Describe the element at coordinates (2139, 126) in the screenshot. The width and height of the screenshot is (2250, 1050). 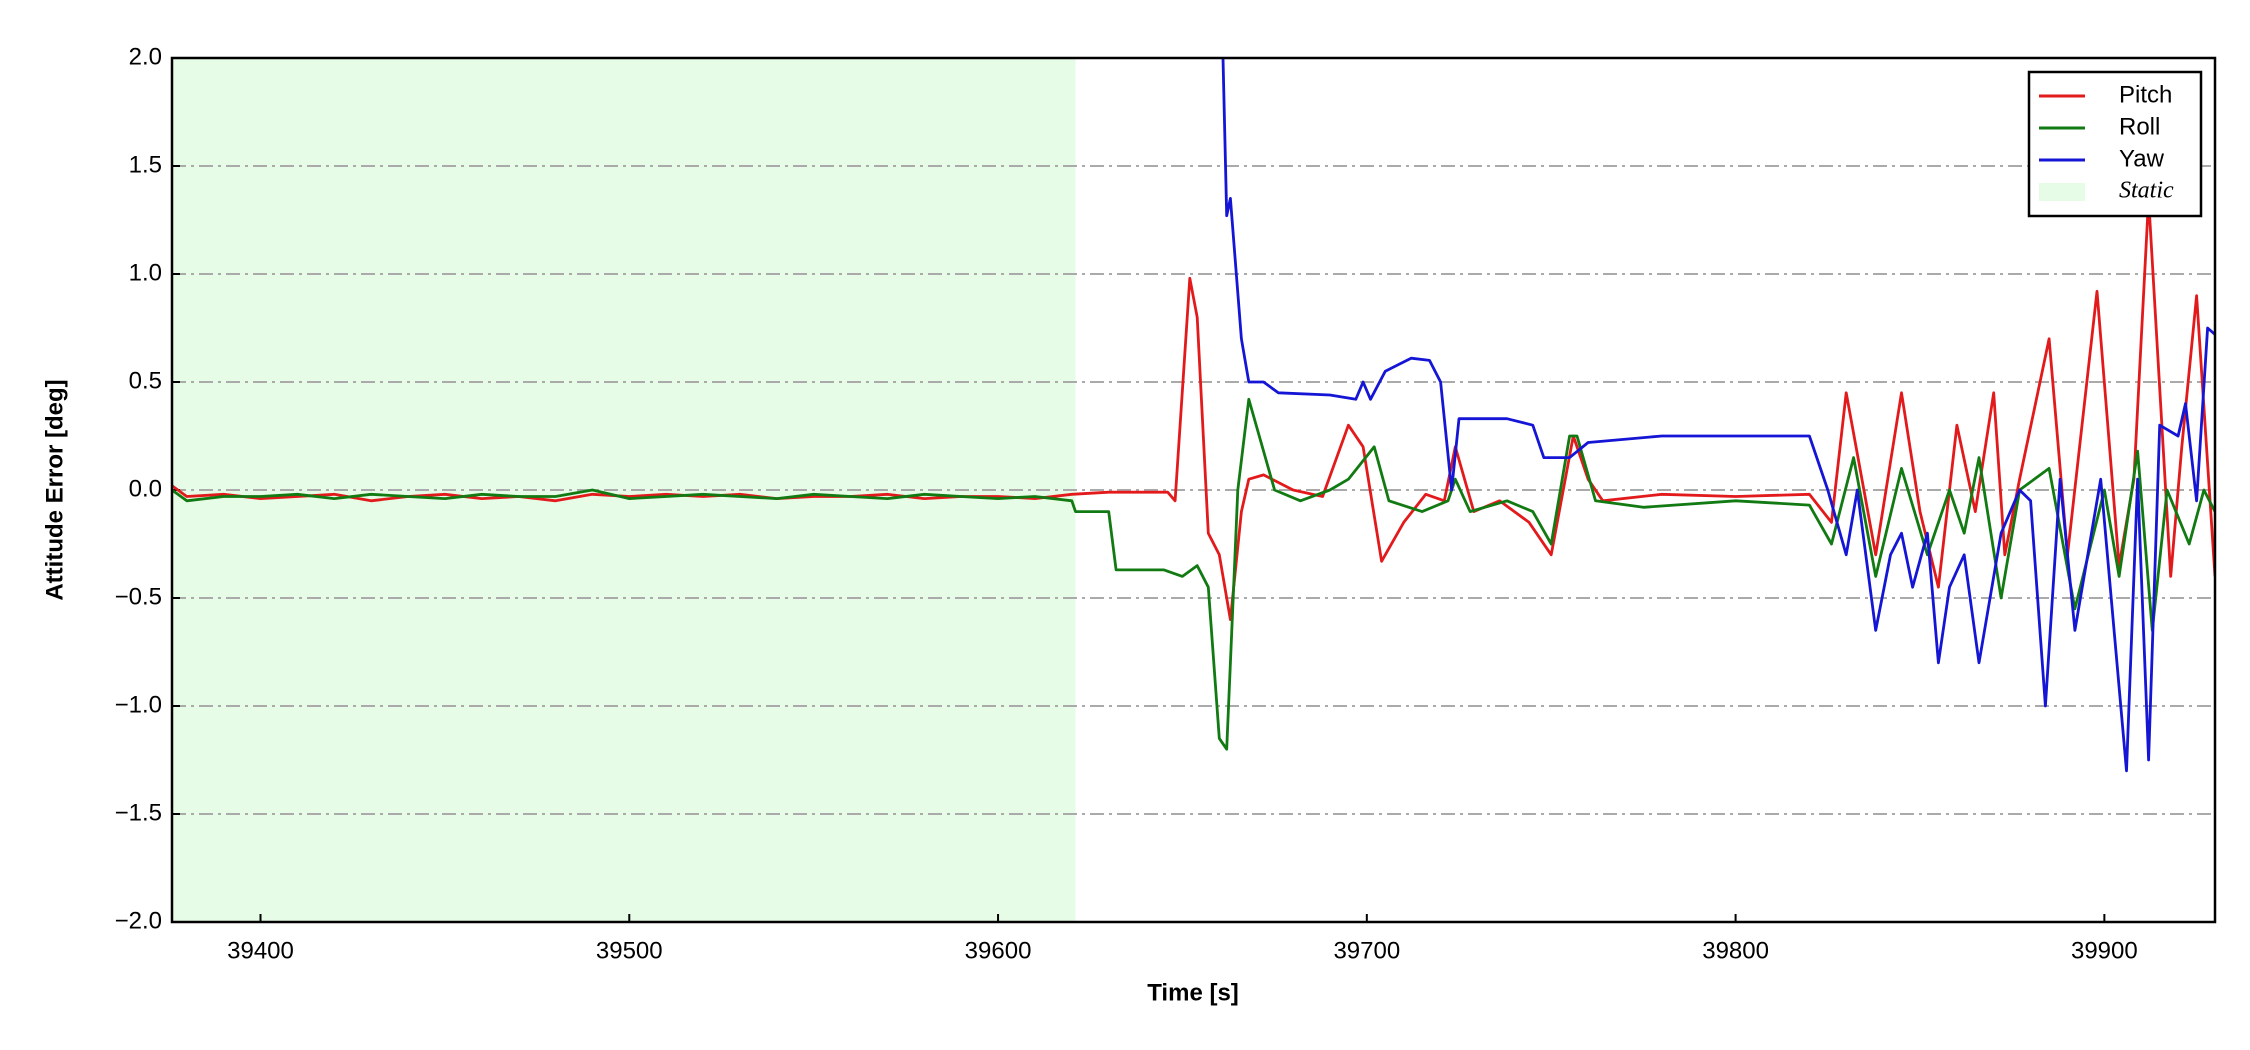
I see `legend-label: Roll` at that location.